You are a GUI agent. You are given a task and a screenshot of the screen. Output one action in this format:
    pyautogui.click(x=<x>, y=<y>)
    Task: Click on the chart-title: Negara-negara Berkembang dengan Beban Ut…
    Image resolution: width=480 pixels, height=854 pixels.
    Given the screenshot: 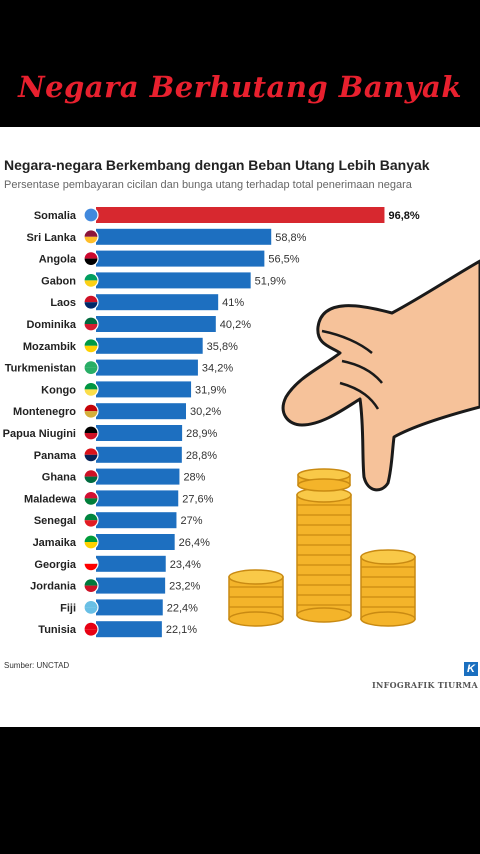 What is the action you would take?
    pyautogui.click(x=217, y=165)
    